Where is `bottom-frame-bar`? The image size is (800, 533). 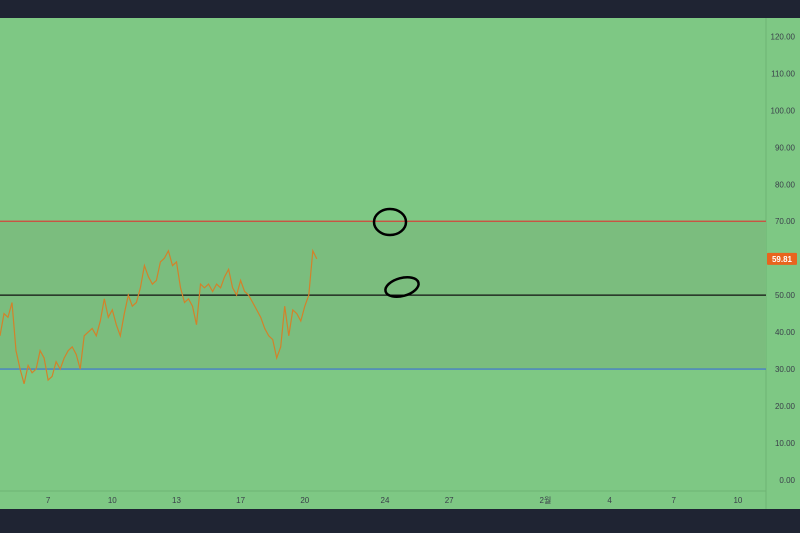
bottom-frame-bar is located at coordinates (400, 522).